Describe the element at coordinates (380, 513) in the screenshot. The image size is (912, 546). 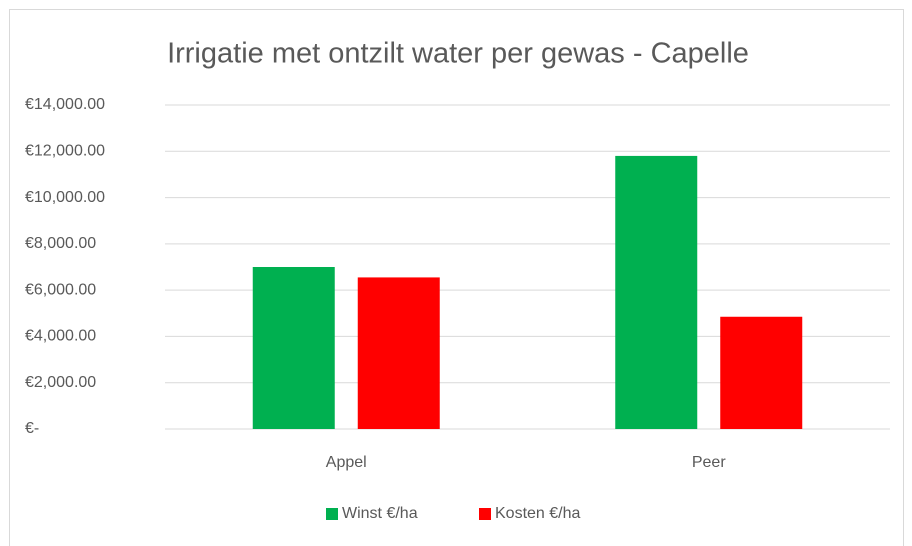
I see `legend-label: Winst €/ha` at that location.